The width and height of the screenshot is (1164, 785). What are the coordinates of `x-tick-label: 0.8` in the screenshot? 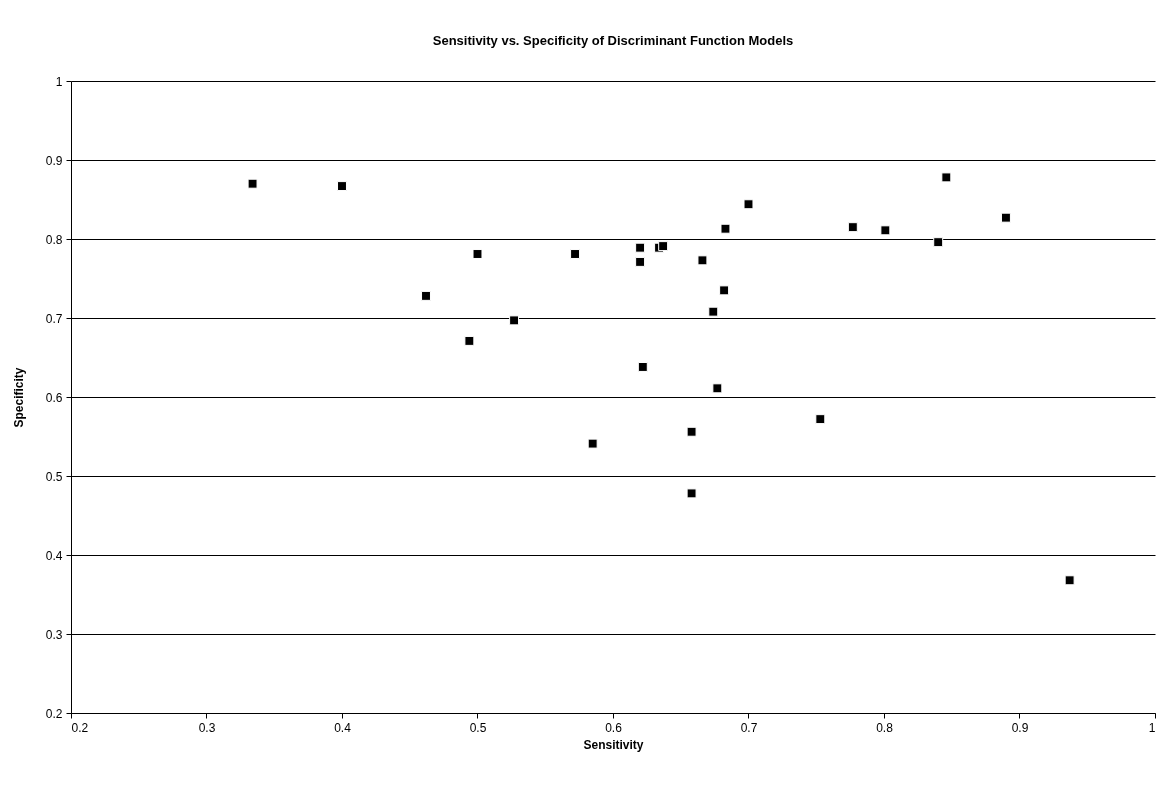 It's located at (885, 727).